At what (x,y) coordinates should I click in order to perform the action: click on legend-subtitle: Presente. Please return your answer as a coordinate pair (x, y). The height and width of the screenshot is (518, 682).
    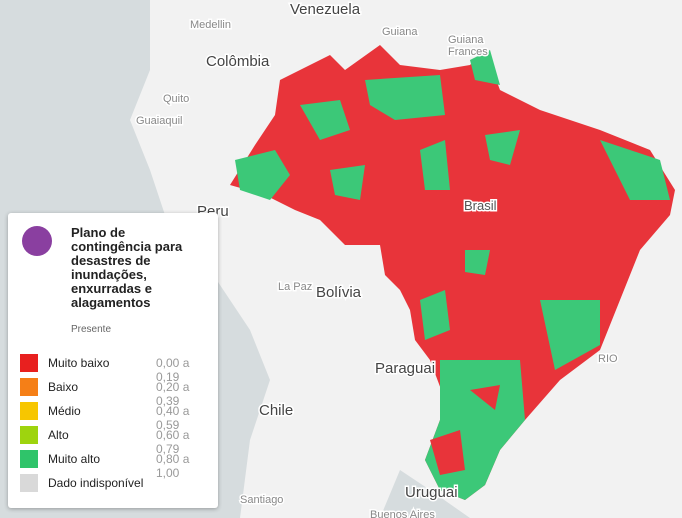
    Looking at the image, I should click on (91, 329).